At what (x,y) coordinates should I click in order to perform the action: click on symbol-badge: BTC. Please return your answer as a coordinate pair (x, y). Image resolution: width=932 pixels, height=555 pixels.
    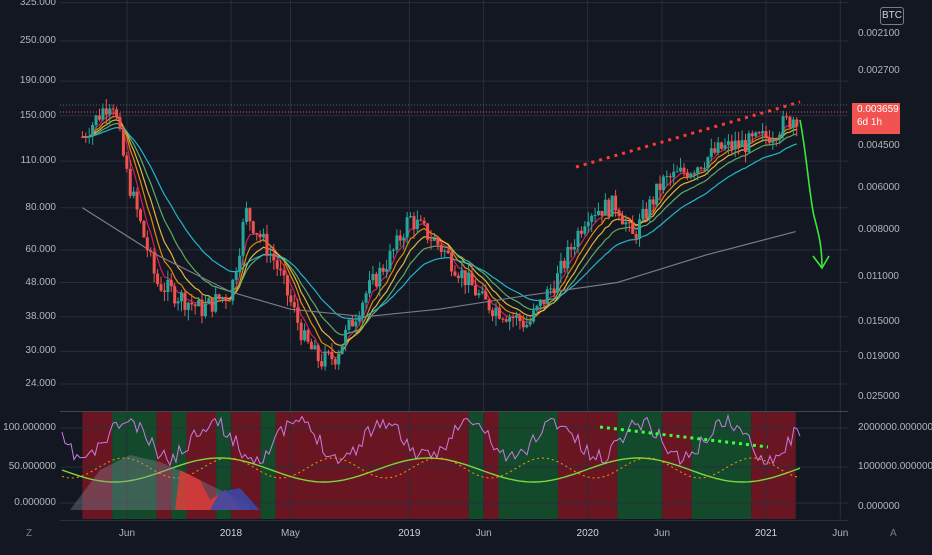
    Looking at the image, I should click on (892, 16).